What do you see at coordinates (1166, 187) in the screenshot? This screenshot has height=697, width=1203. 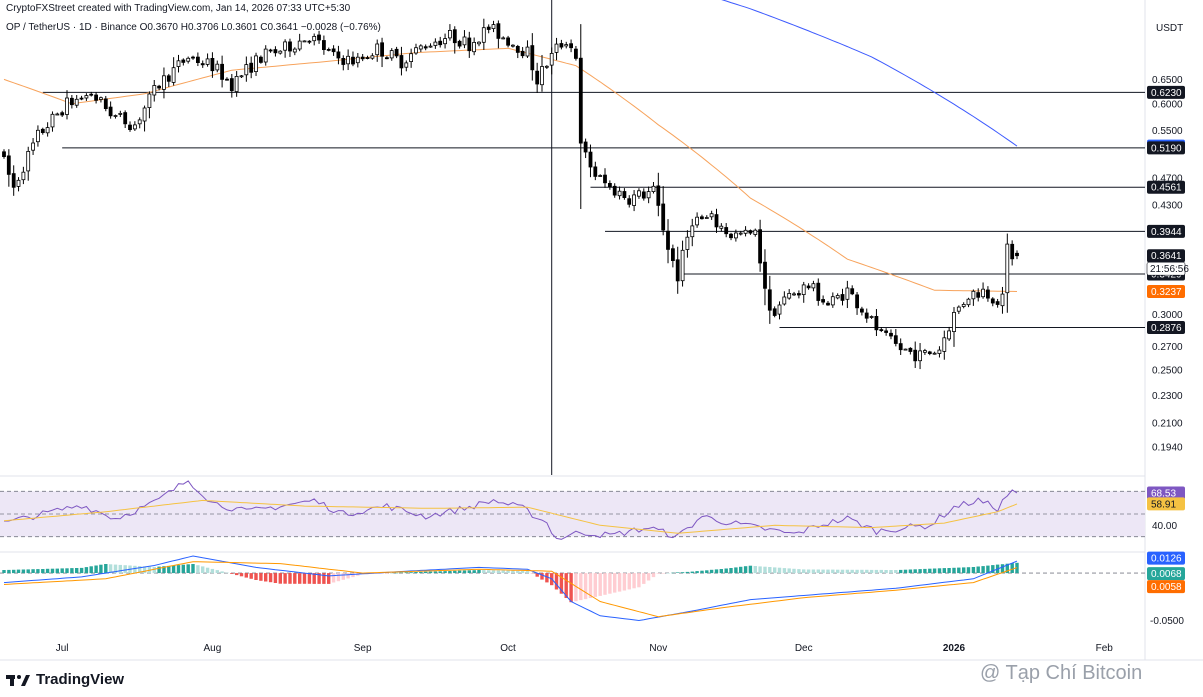 I see `price-tag-0.4561: 0.4561` at bounding box center [1166, 187].